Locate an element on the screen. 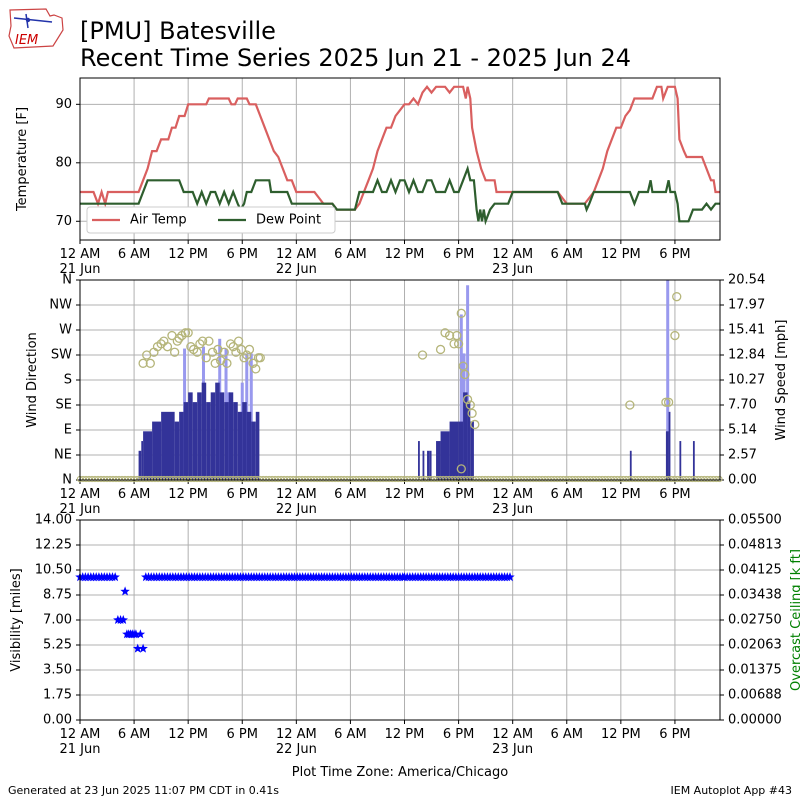 This screenshot has width=800, height=800. ceiling-tick-label: 0.05500 is located at coordinates (755, 520).